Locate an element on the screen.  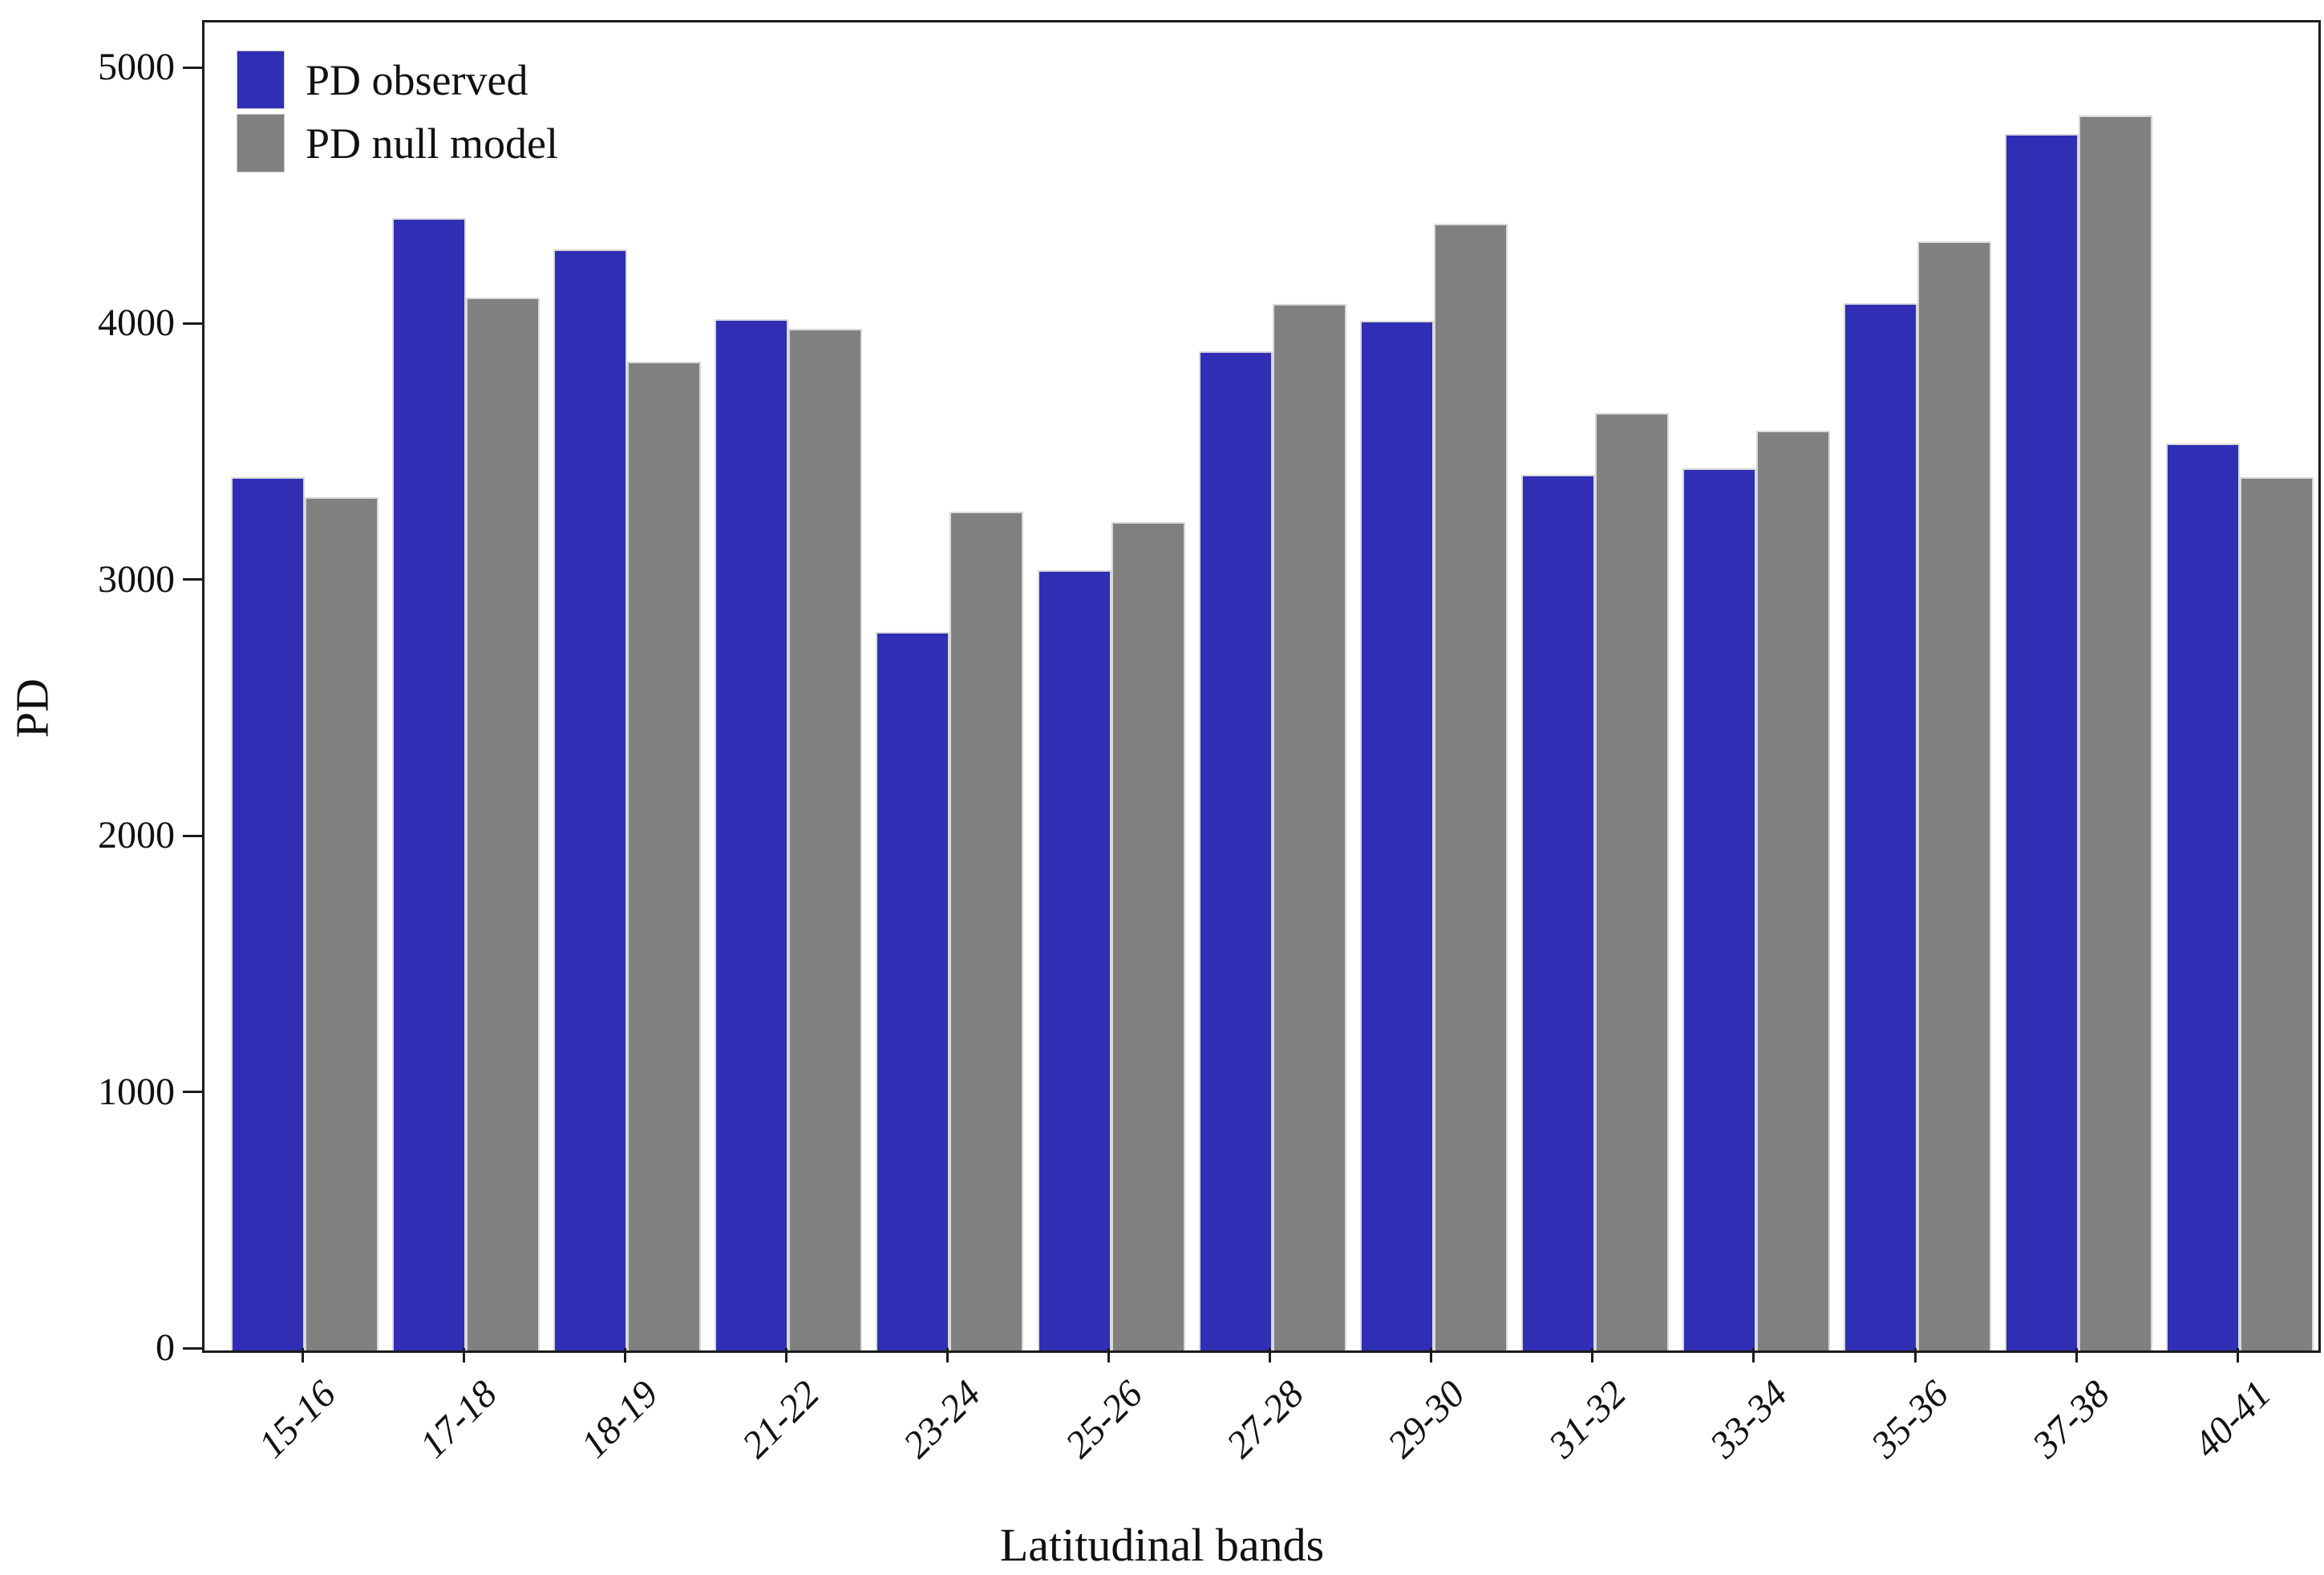
x-tick-label-23-24: 23-24 is located at coordinates (942, 1419).